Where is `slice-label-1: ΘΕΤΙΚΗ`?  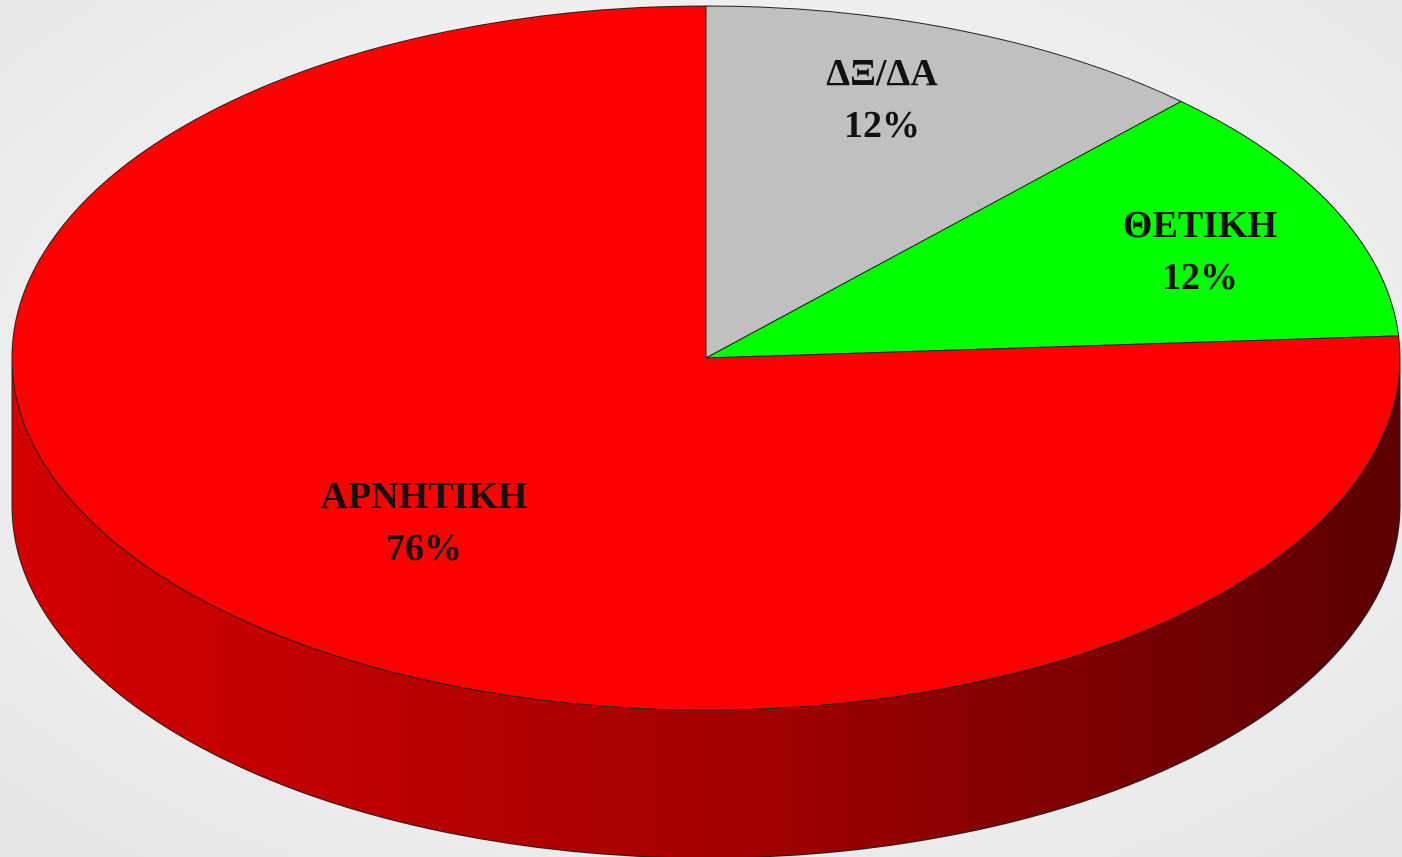 slice-label-1: ΘΕΤΙΚΗ is located at coordinates (1200, 225).